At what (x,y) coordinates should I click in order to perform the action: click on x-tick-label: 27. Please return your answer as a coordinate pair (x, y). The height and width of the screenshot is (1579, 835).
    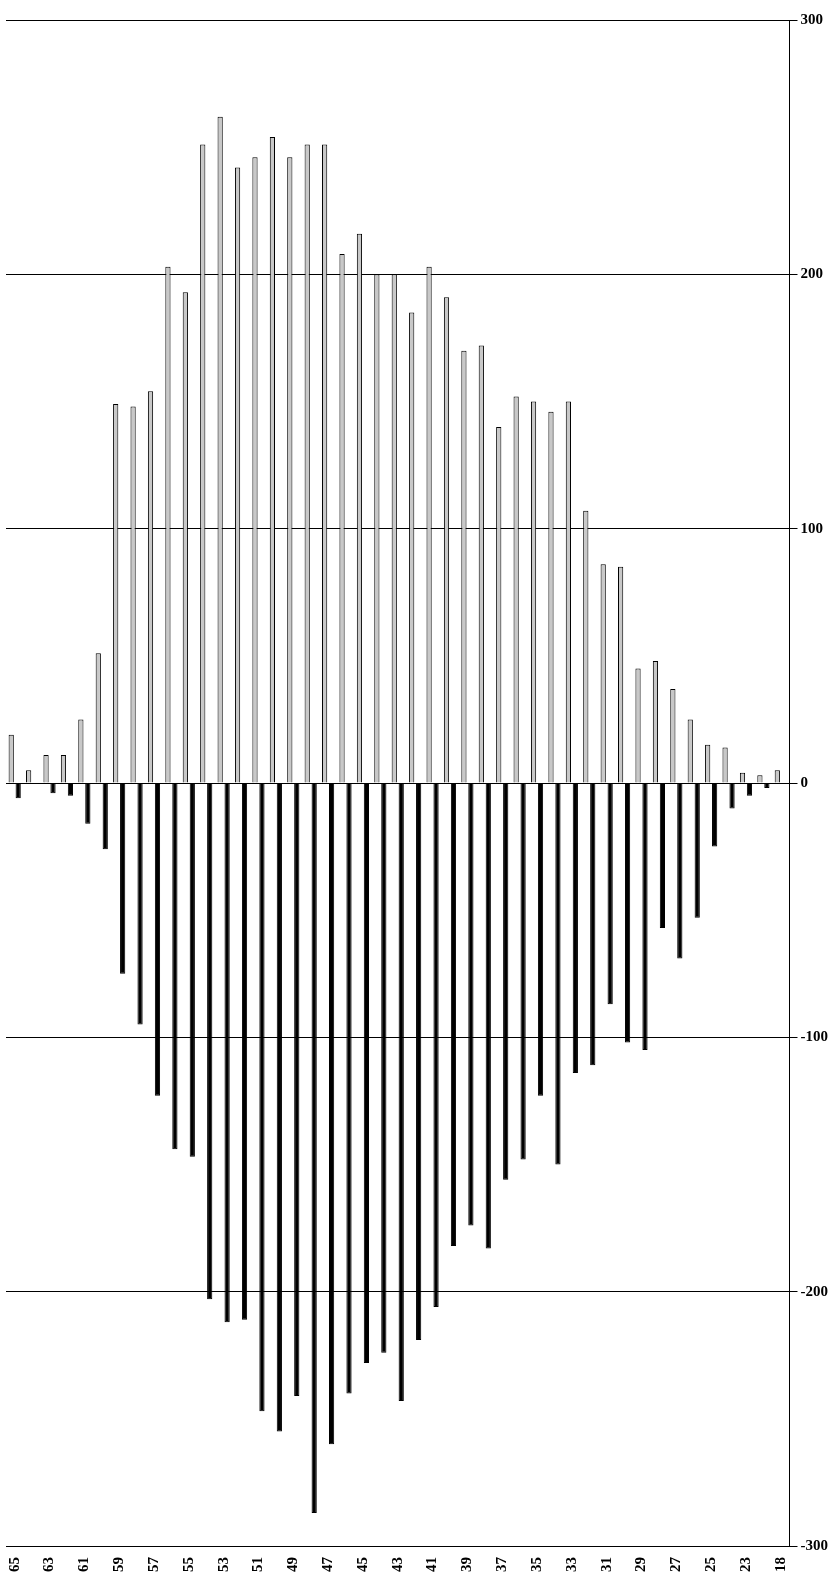
    Looking at the image, I should click on (675, 1564).